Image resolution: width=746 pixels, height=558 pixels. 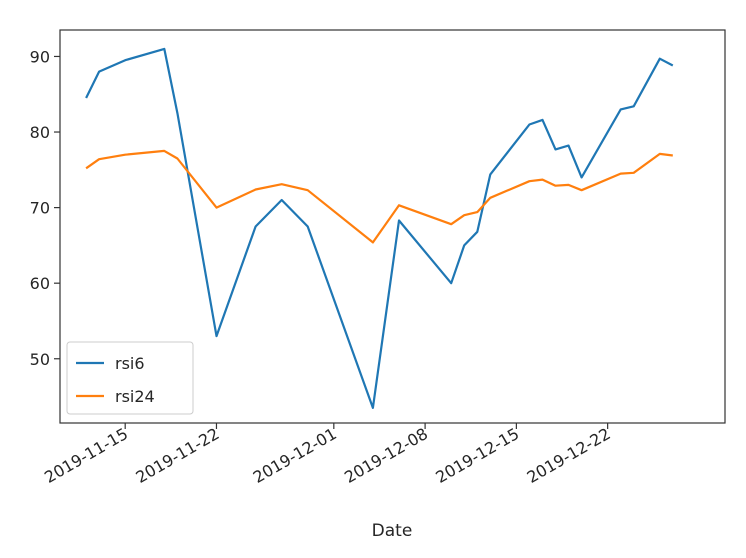 What do you see at coordinates (177, 455) in the screenshot?
I see `x-tick-label: 2019-11-22` at bounding box center [177, 455].